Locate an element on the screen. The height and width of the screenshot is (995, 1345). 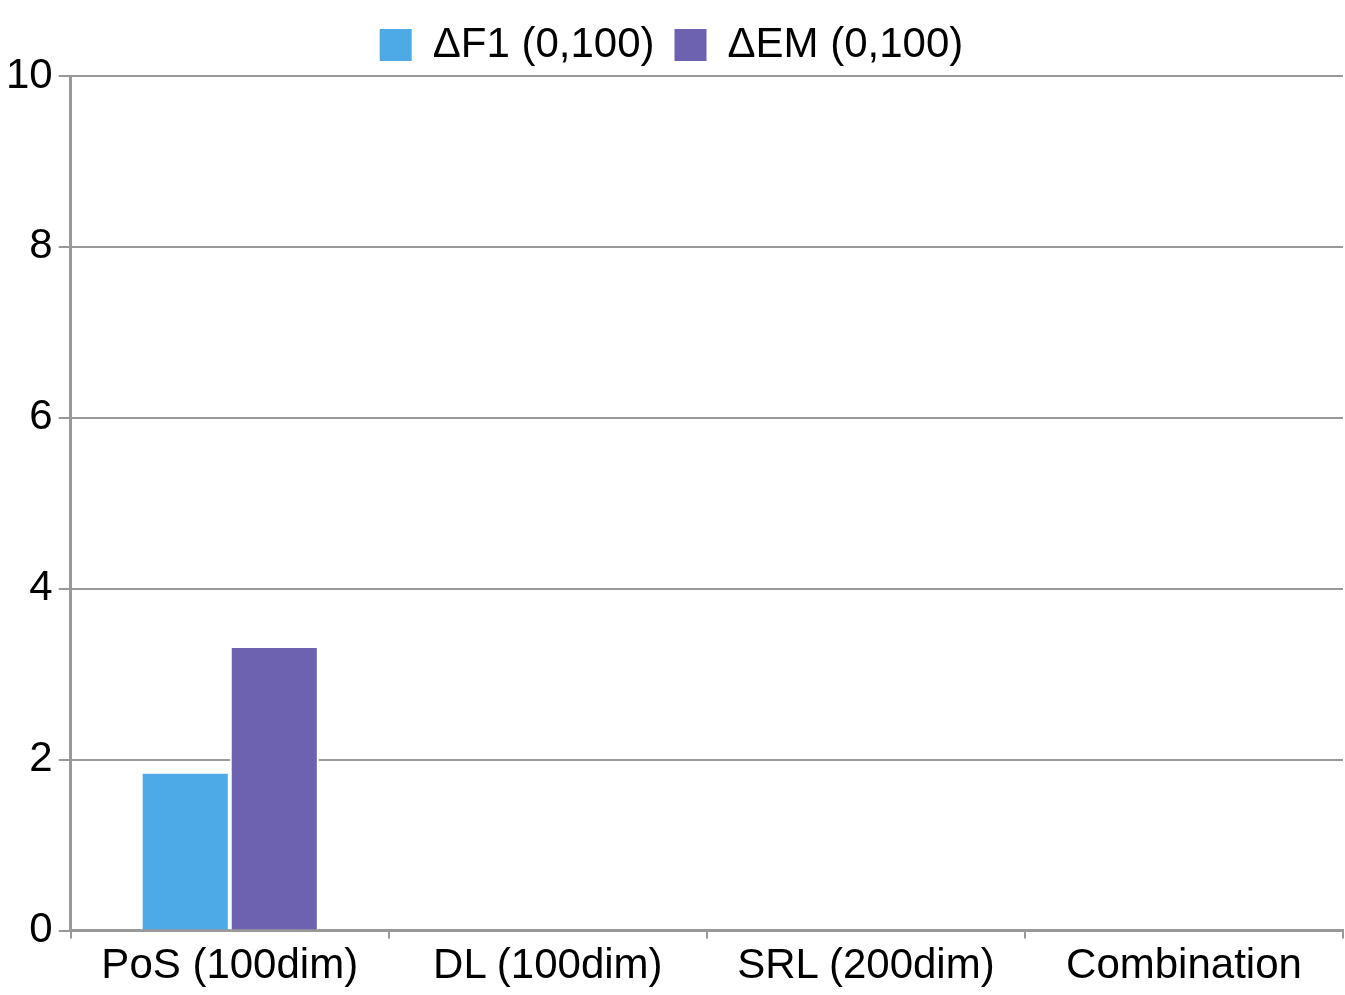
x-tick-label: SRL (200dim) is located at coordinates (866, 964).